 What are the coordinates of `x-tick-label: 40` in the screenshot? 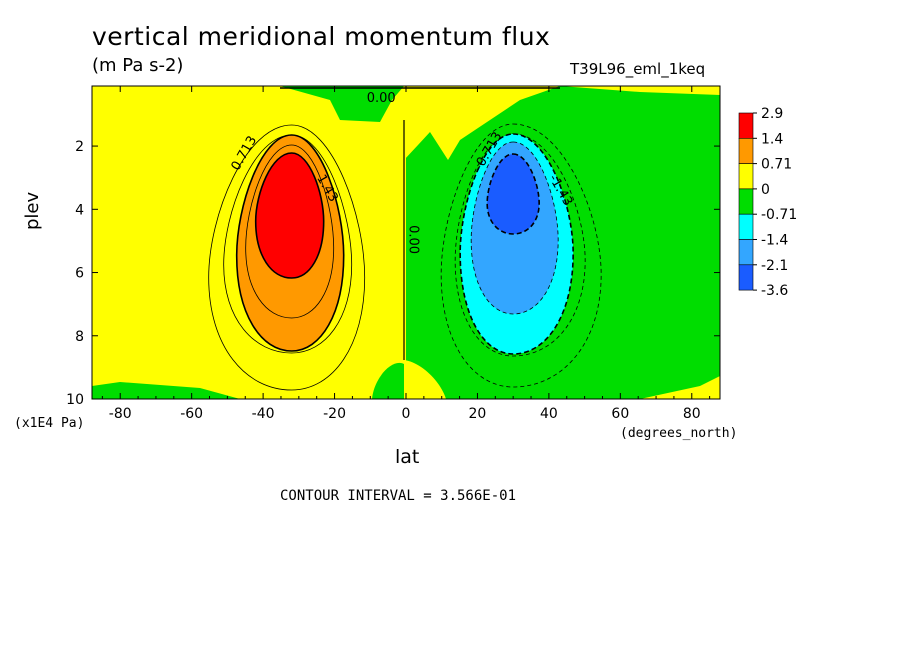 It's located at (549, 414).